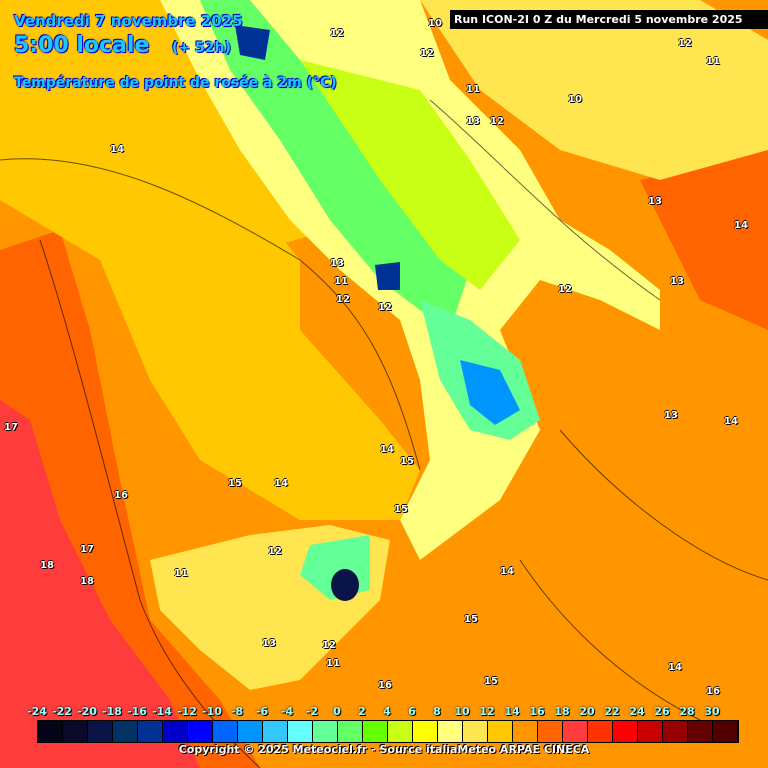 The width and height of the screenshot is (768, 768). What do you see at coordinates (612, 711) in the screenshot?
I see `color-scale-label: 22` at bounding box center [612, 711].